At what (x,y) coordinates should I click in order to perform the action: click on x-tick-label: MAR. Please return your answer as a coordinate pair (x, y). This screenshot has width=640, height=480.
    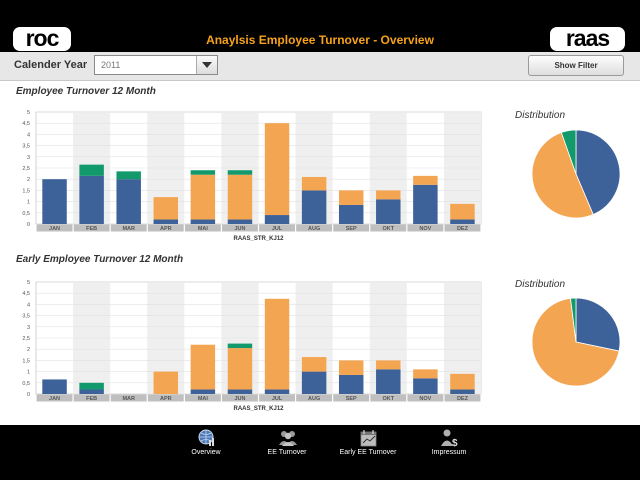
    Looking at the image, I should click on (128, 229).